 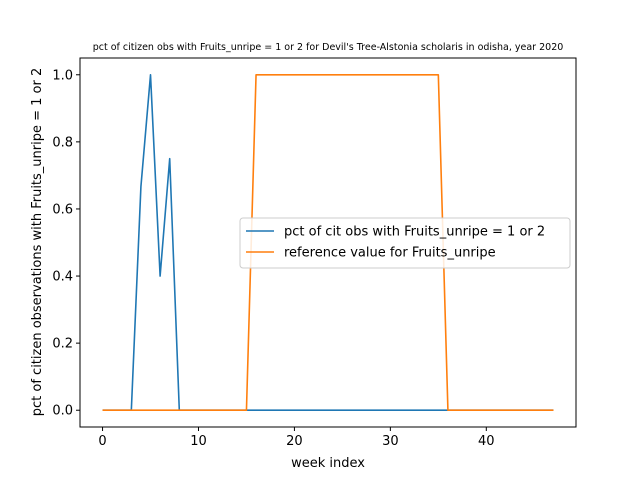 What do you see at coordinates (62, 344) in the screenshot?
I see `y-tick-label: 0.2` at bounding box center [62, 344].